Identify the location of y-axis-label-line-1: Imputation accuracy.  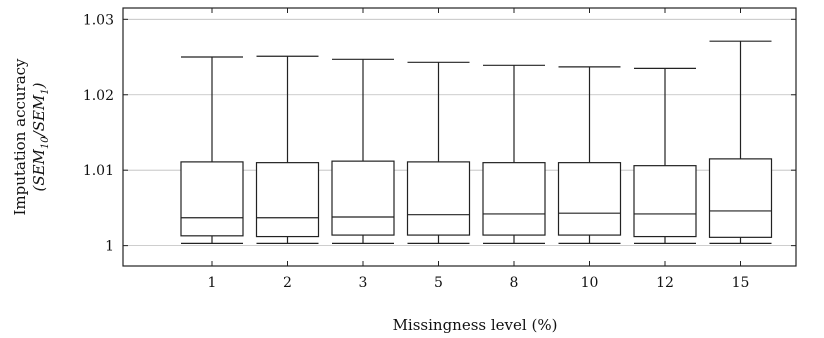
(20, 137).